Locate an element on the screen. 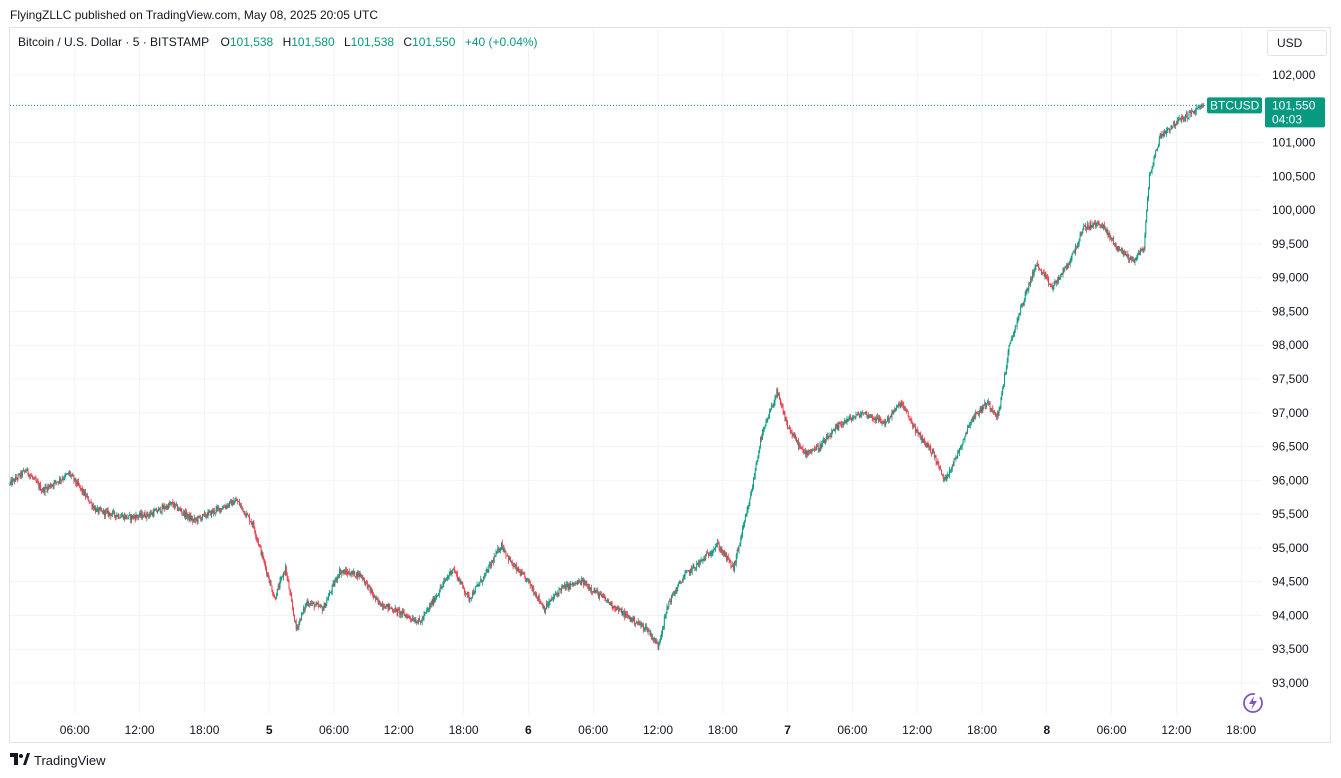 This screenshot has width=1341, height=778. currency-selector: USD is located at coordinates (1297, 43).